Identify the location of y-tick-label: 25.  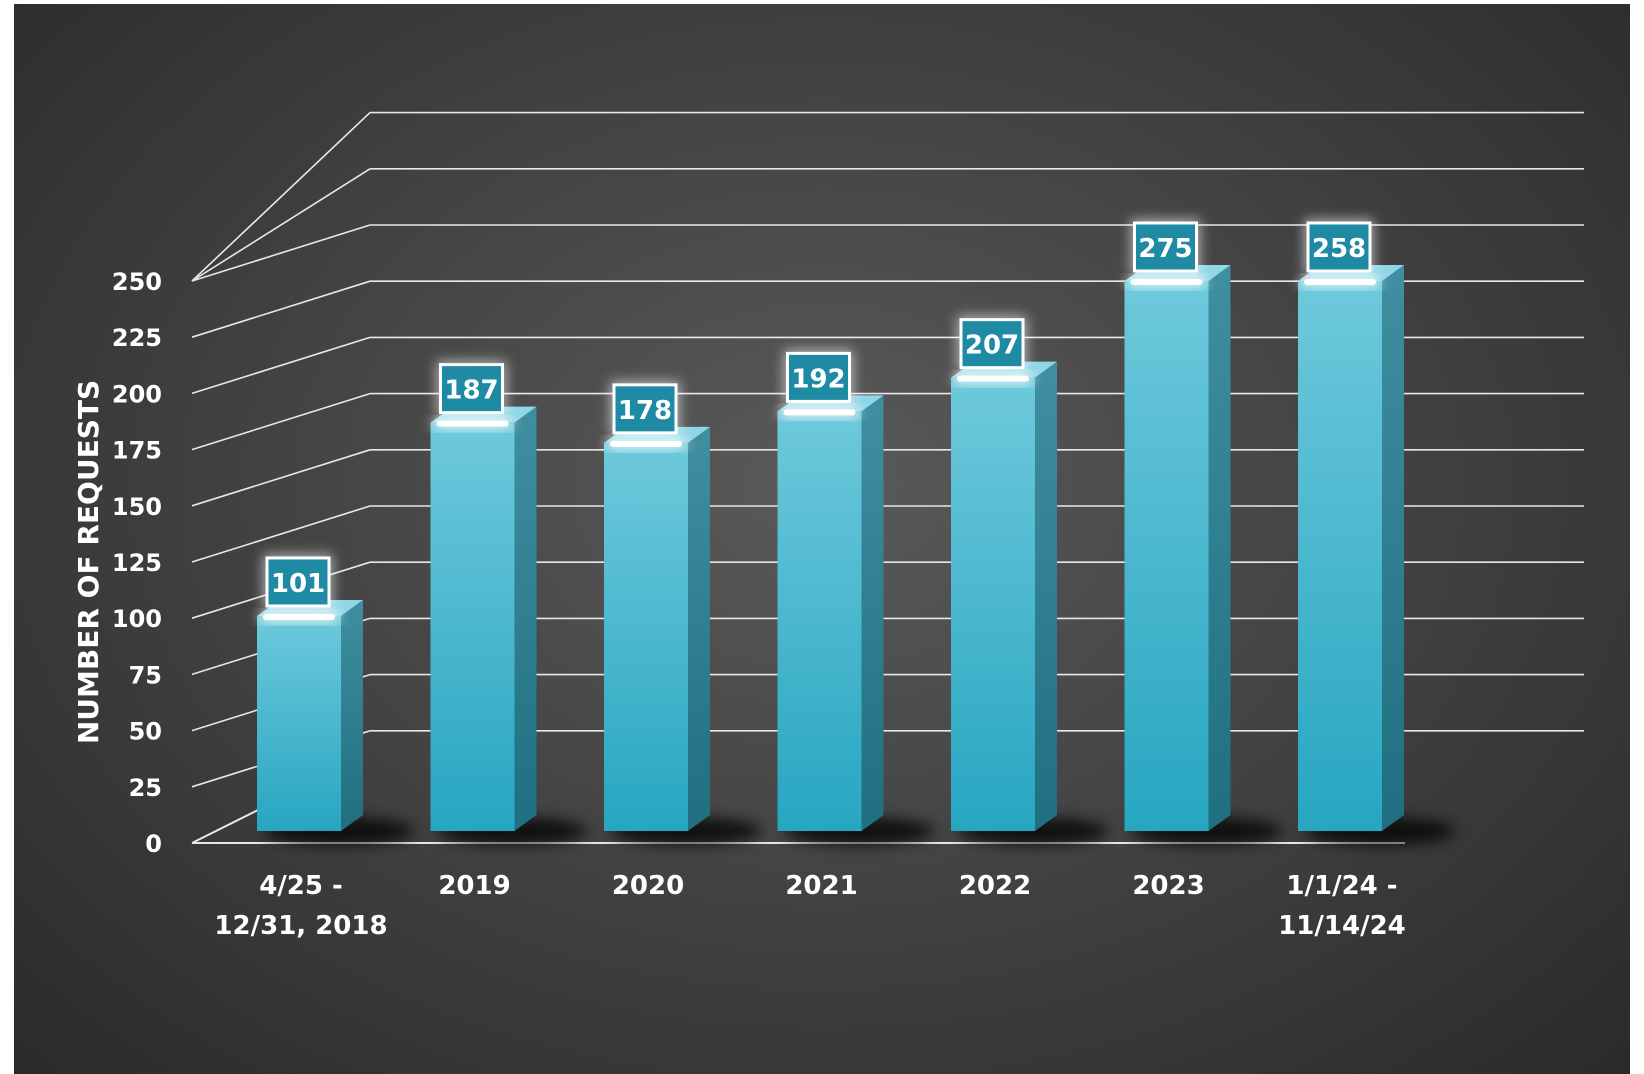
(145, 788).